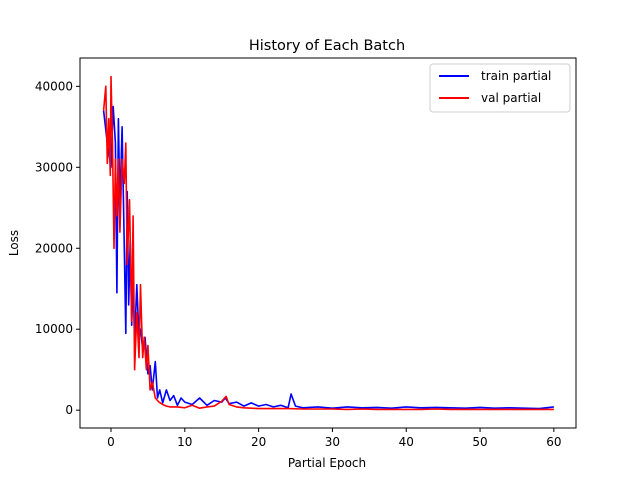  I want to click on x-tick-label: 30, so click(332, 442).